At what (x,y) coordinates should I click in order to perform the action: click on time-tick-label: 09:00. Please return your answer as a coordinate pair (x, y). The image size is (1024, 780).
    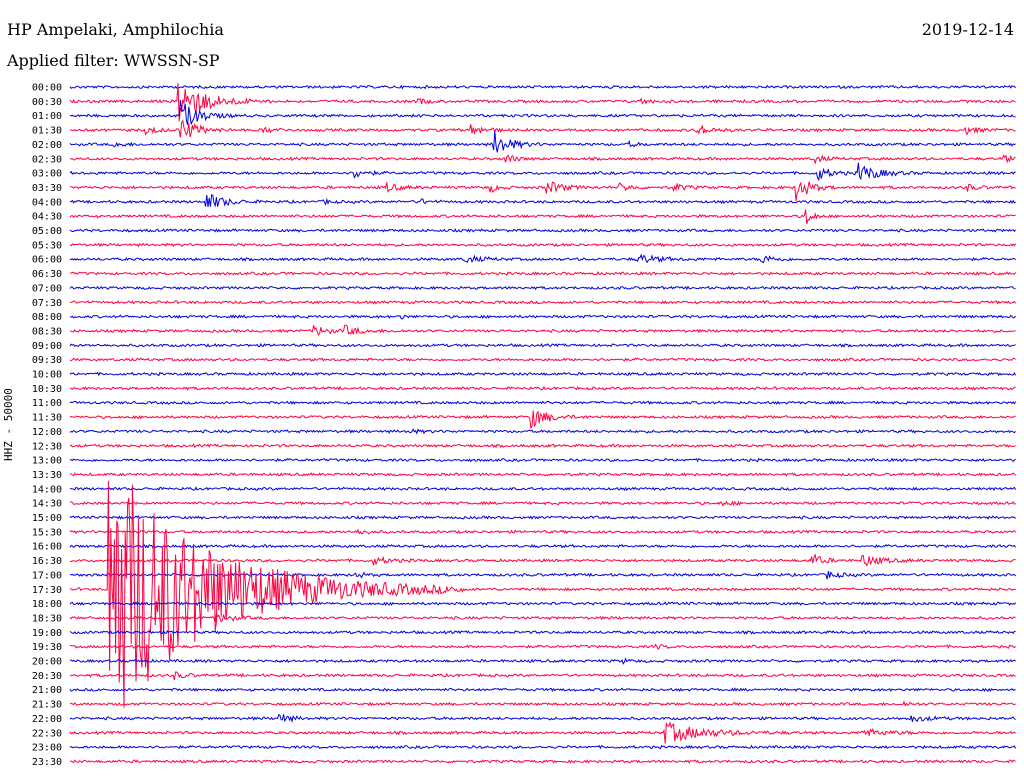
    Looking at the image, I should click on (47, 346).